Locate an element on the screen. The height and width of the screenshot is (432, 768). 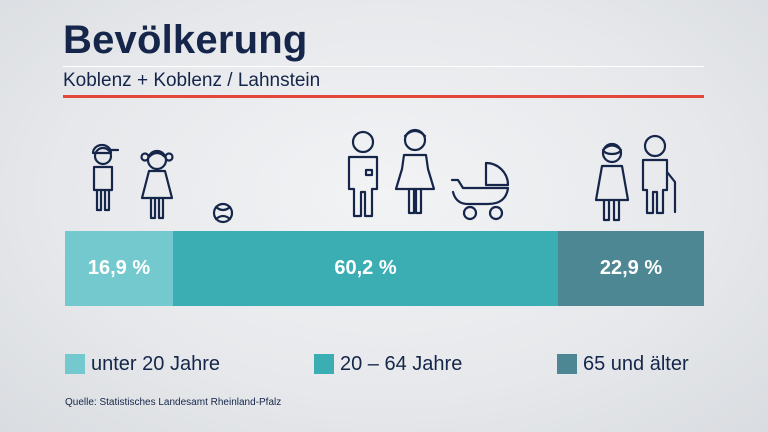
legend-label: unter 20 Jahre is located at coordinates (155, 363).